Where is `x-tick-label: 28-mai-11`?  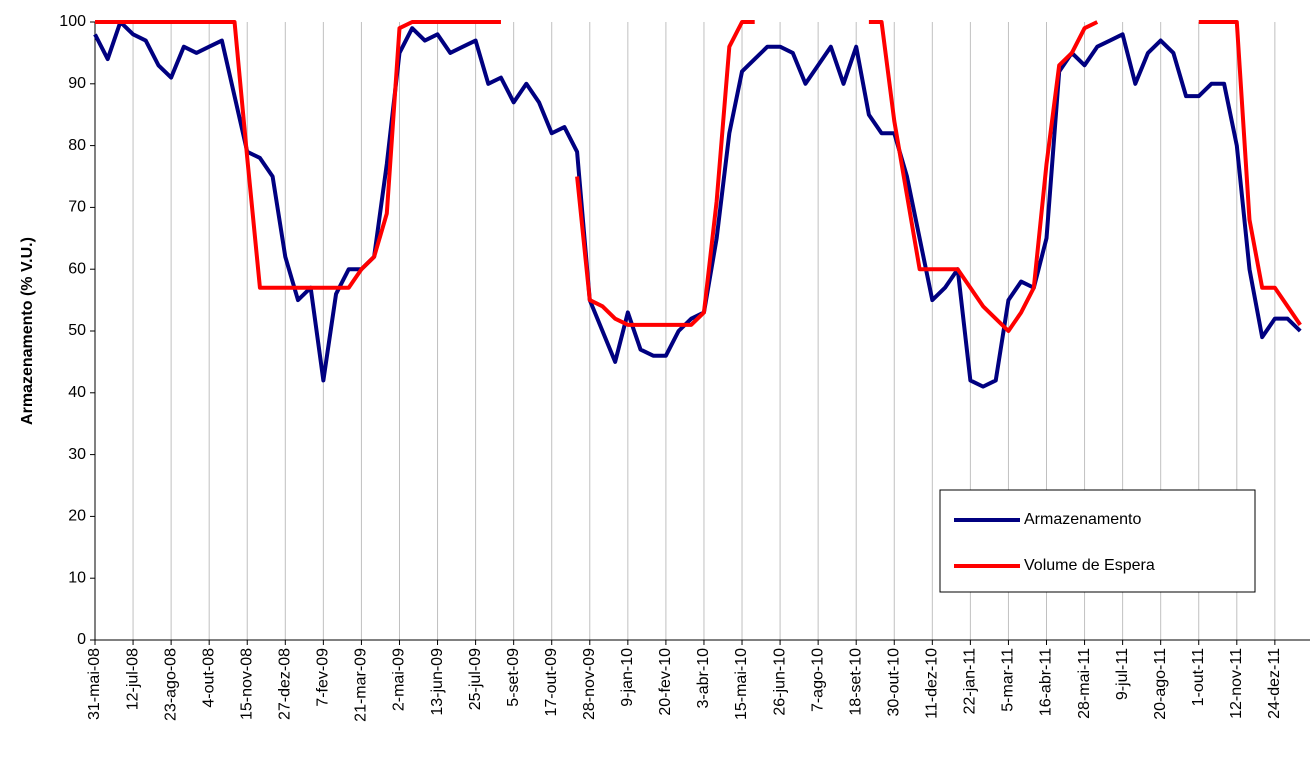
x-tick-label: 28-mai-11 is located at coordinates (1084, 683).